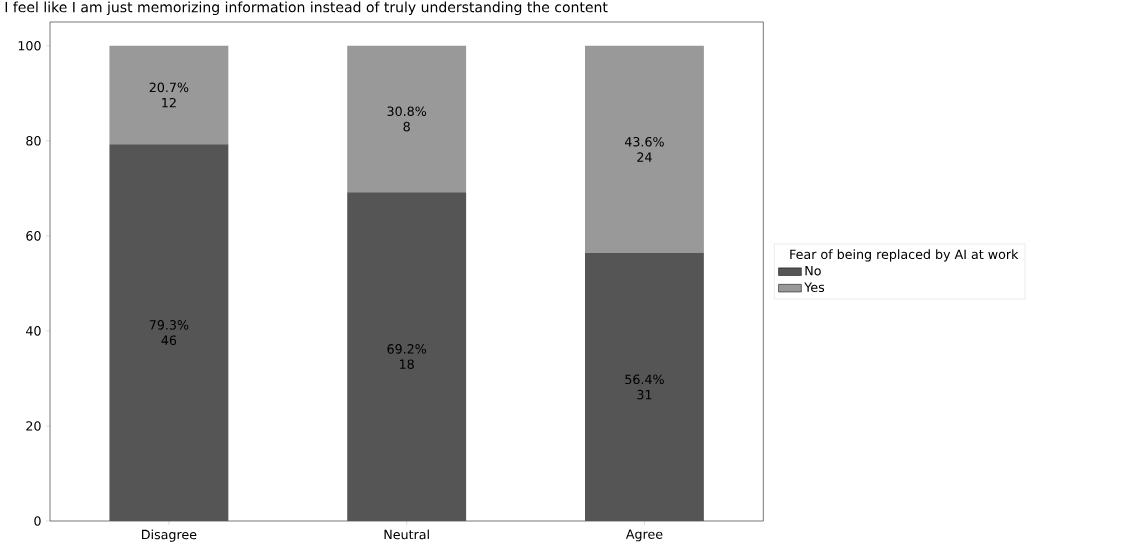 The width and height of the screenshot is (1121, 551). What do you see at coordinates (33, 141) in the screenshot?
I see `y-tick-label: 80` at bounding box center [33, 141].